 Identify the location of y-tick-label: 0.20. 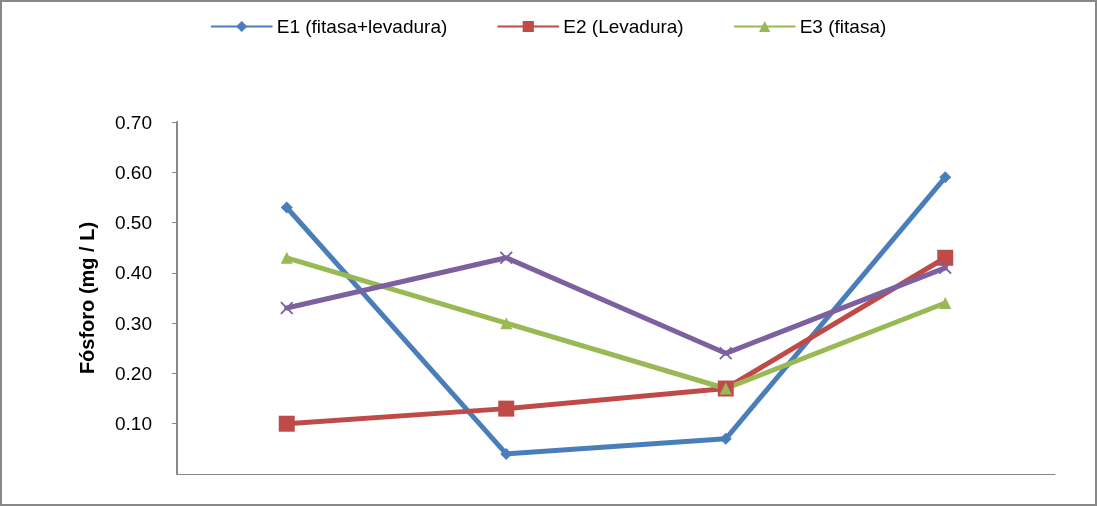
(133, 373).